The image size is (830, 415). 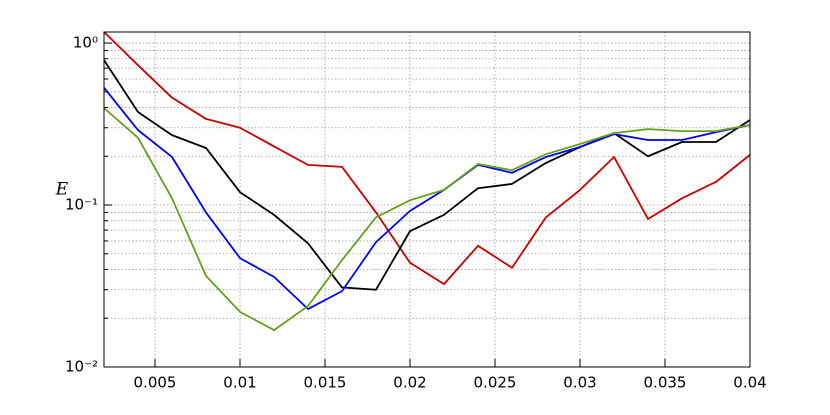 What do you see at coordinates (749, 383) in the screenshot?
I see `x-tick-label: 0.04` at bounding box center [749, 383].